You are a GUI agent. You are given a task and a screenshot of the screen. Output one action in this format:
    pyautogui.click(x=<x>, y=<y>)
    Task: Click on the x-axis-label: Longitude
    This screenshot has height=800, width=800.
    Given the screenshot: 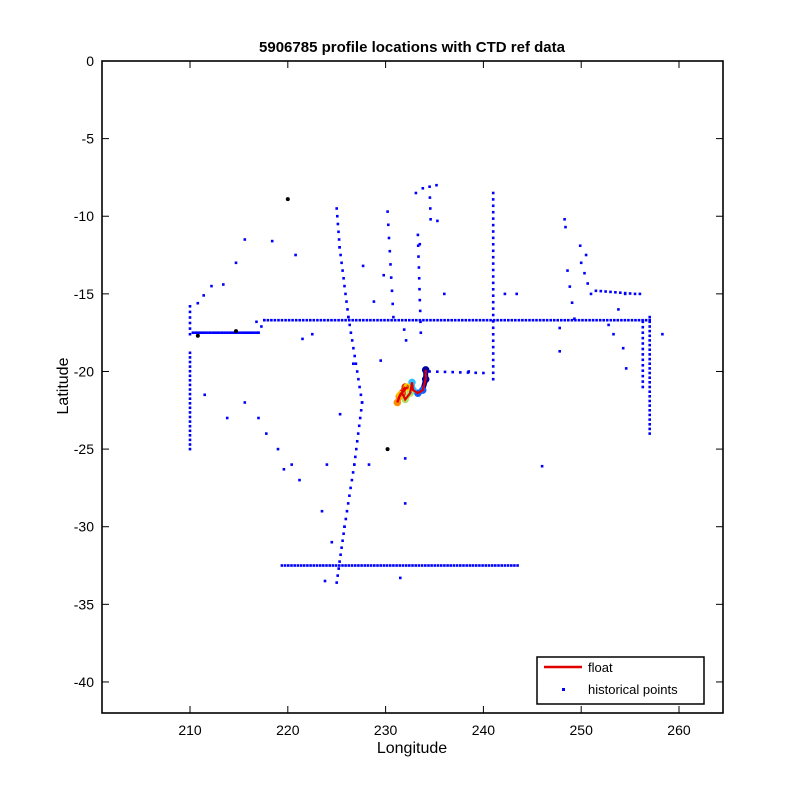 What is the action you would take?
    pyautogui.click(x=412, y=748)
    